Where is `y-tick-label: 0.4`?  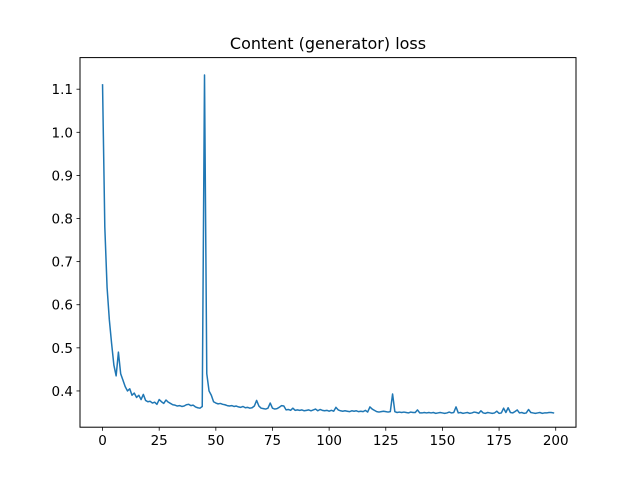
y-tick-label: 0.4 is located at coordinates (62, 392).